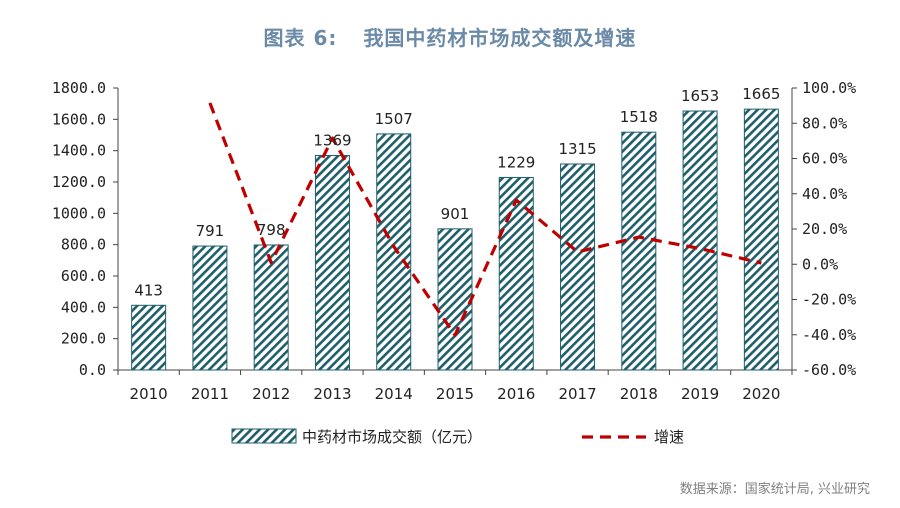 The width and height of the screenshot is (900, 508). I want to click on bar-value-label: 1653, so click(700, 96).